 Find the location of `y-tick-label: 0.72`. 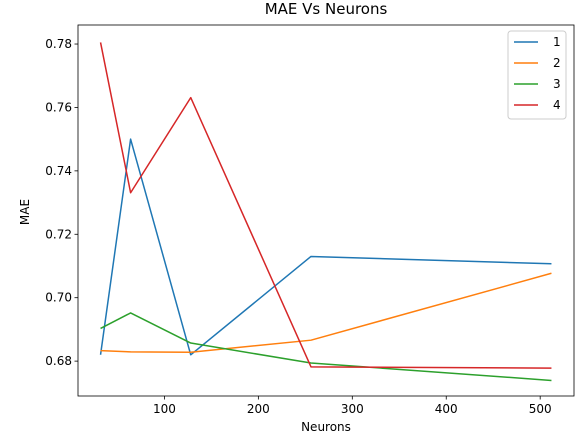

y-tick-label: 0.72 is located at coordinates (58, 234).